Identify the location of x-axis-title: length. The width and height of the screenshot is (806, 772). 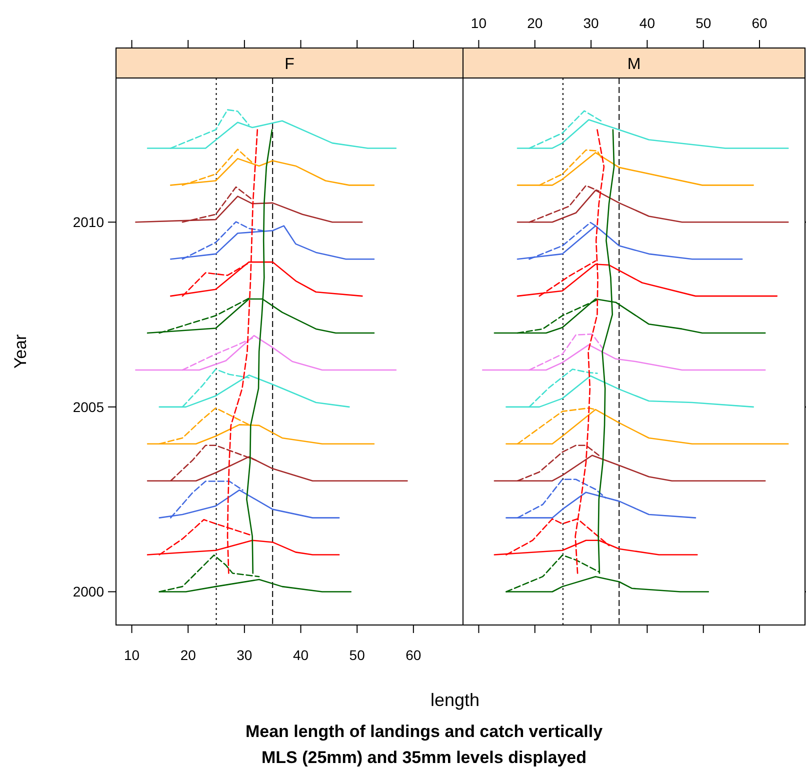
(455, 700).